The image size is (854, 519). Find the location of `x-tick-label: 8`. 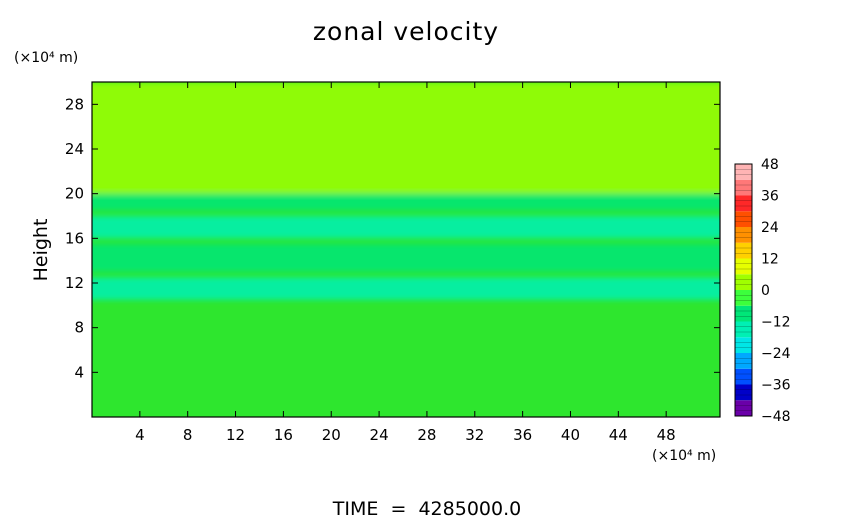

x-tick-label: 8 is located at coordinates (188, 435).